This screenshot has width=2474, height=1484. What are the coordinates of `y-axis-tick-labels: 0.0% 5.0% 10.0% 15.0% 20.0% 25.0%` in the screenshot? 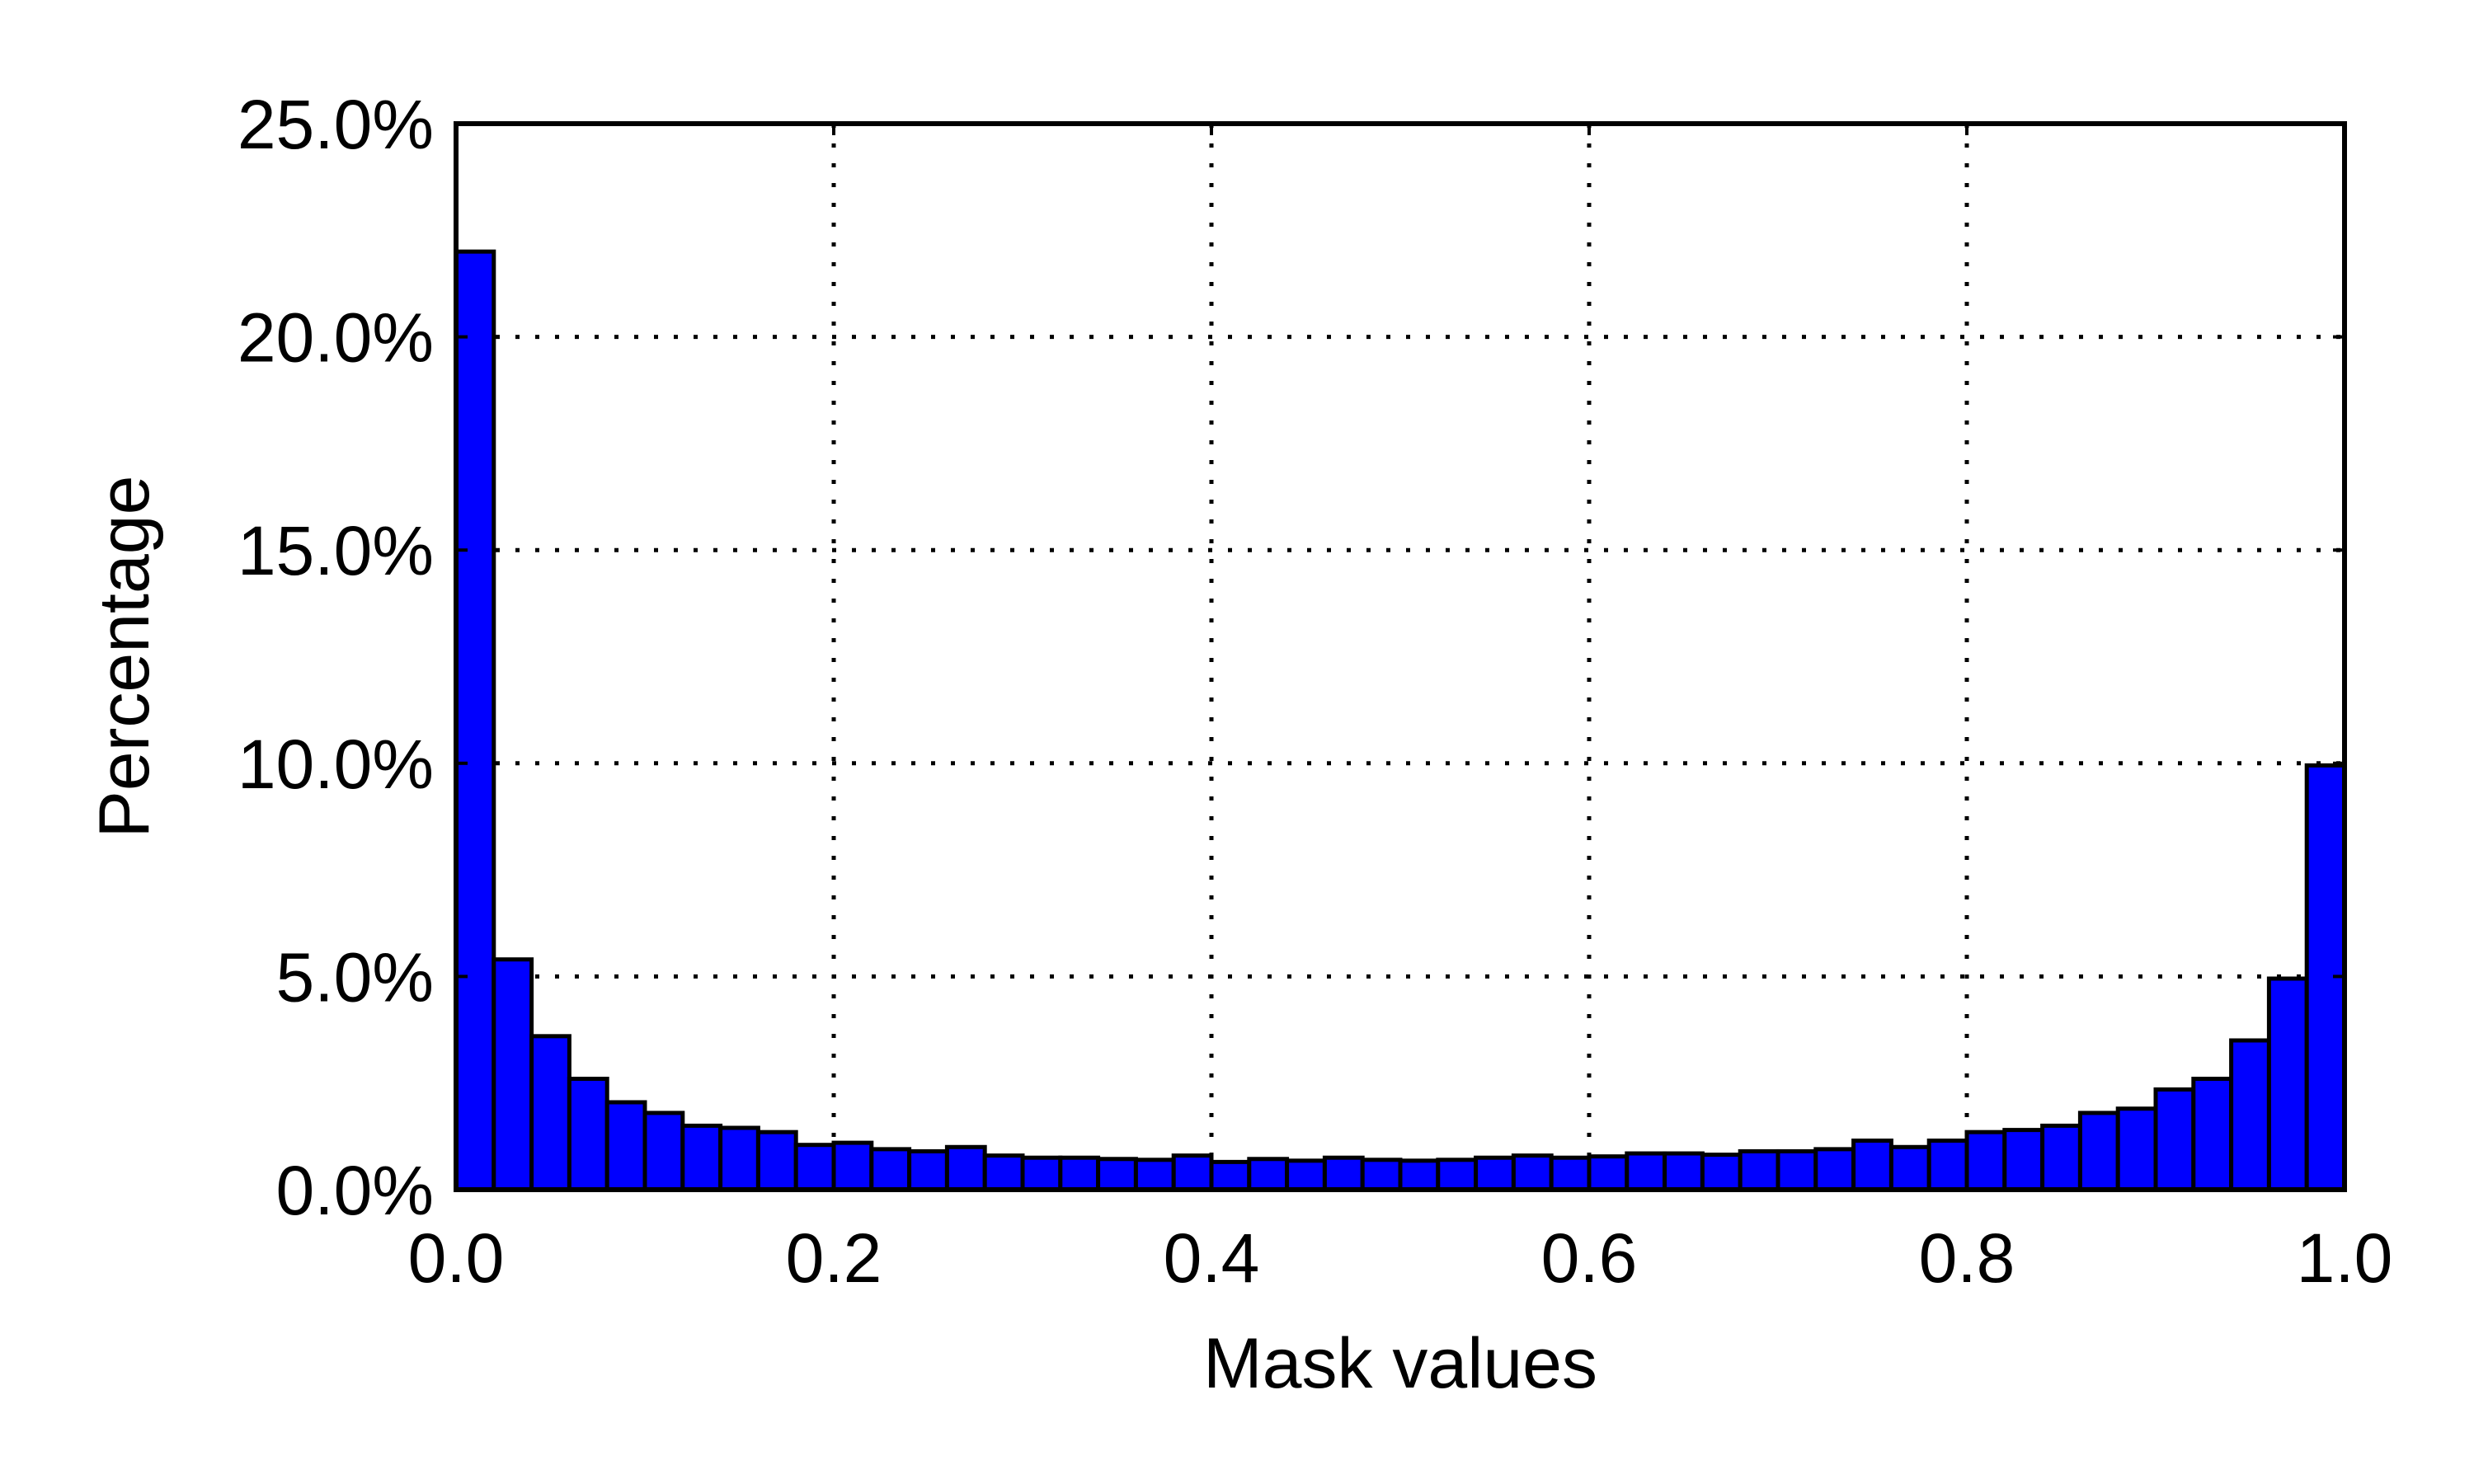 It's located at (336, 657).